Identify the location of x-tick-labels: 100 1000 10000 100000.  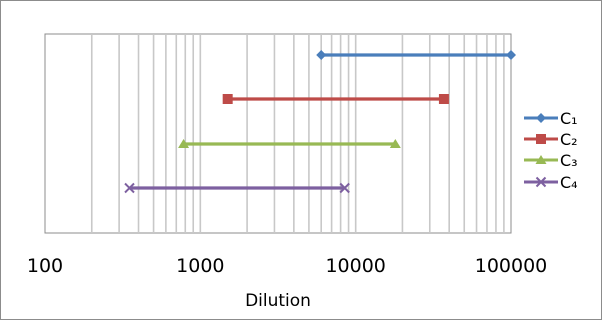
(287, 266).